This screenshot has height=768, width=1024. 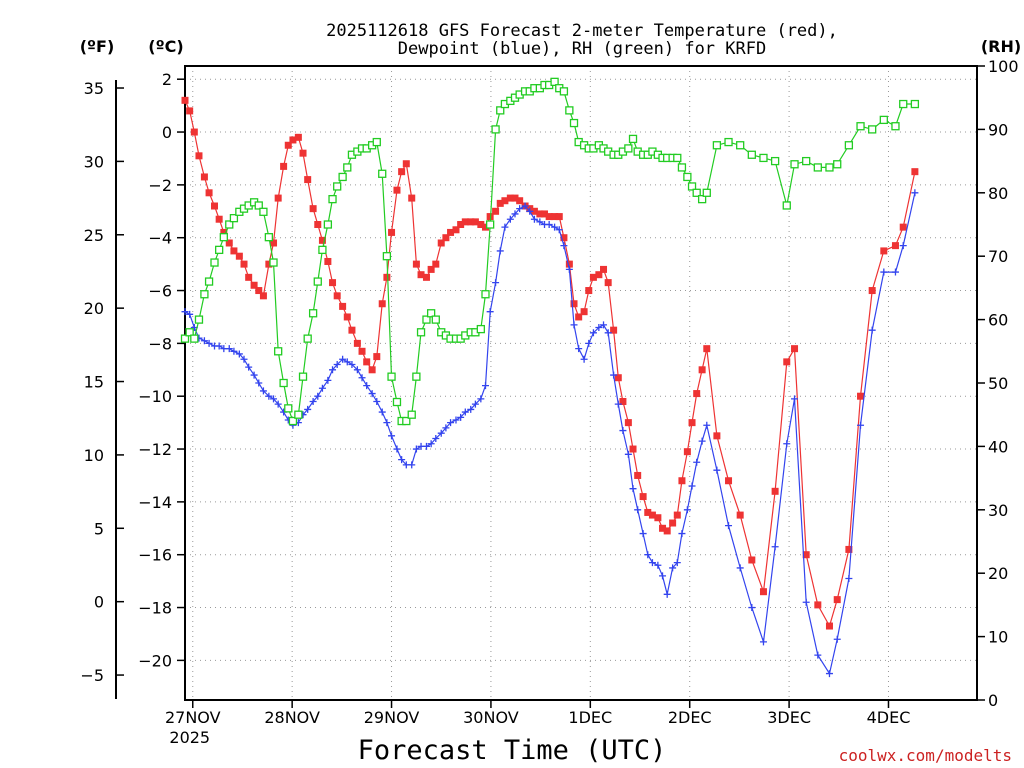 What do you see at coordinates (998, 573) in the screenshot?
I see `rh-tick-label: 20` at bounding box center [998, 573].